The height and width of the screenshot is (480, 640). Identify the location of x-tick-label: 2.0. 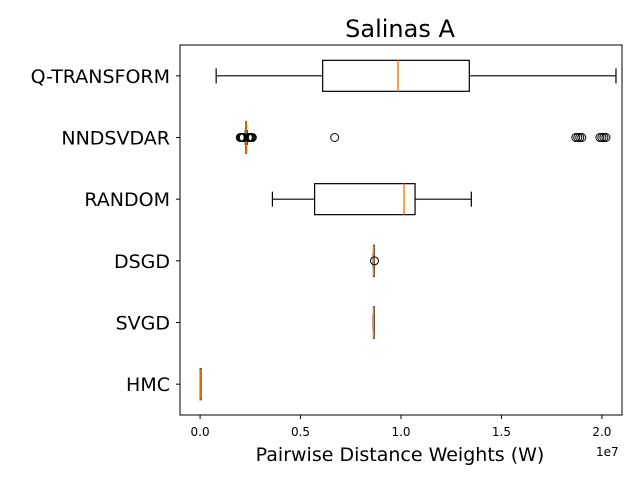
(601, 432).